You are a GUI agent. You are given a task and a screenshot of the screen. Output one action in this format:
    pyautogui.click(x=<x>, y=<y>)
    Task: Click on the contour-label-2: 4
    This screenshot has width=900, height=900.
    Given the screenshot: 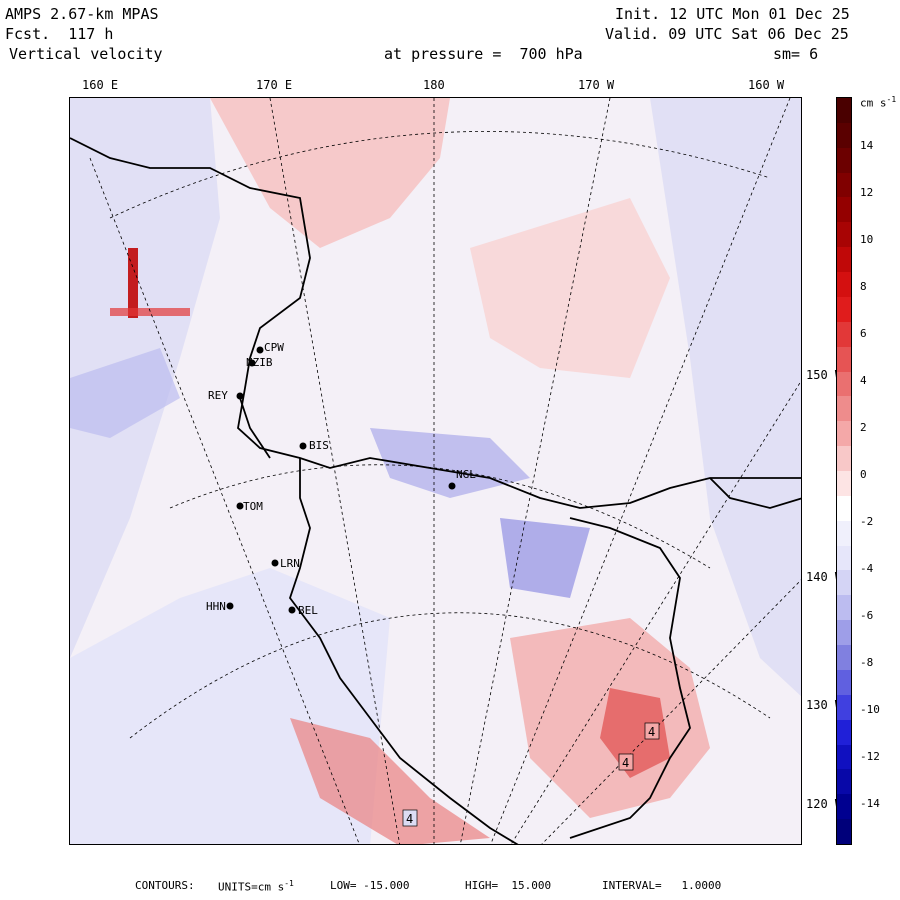 What is the action you would take?
    pyautogui.click(x=625, y=763)
    